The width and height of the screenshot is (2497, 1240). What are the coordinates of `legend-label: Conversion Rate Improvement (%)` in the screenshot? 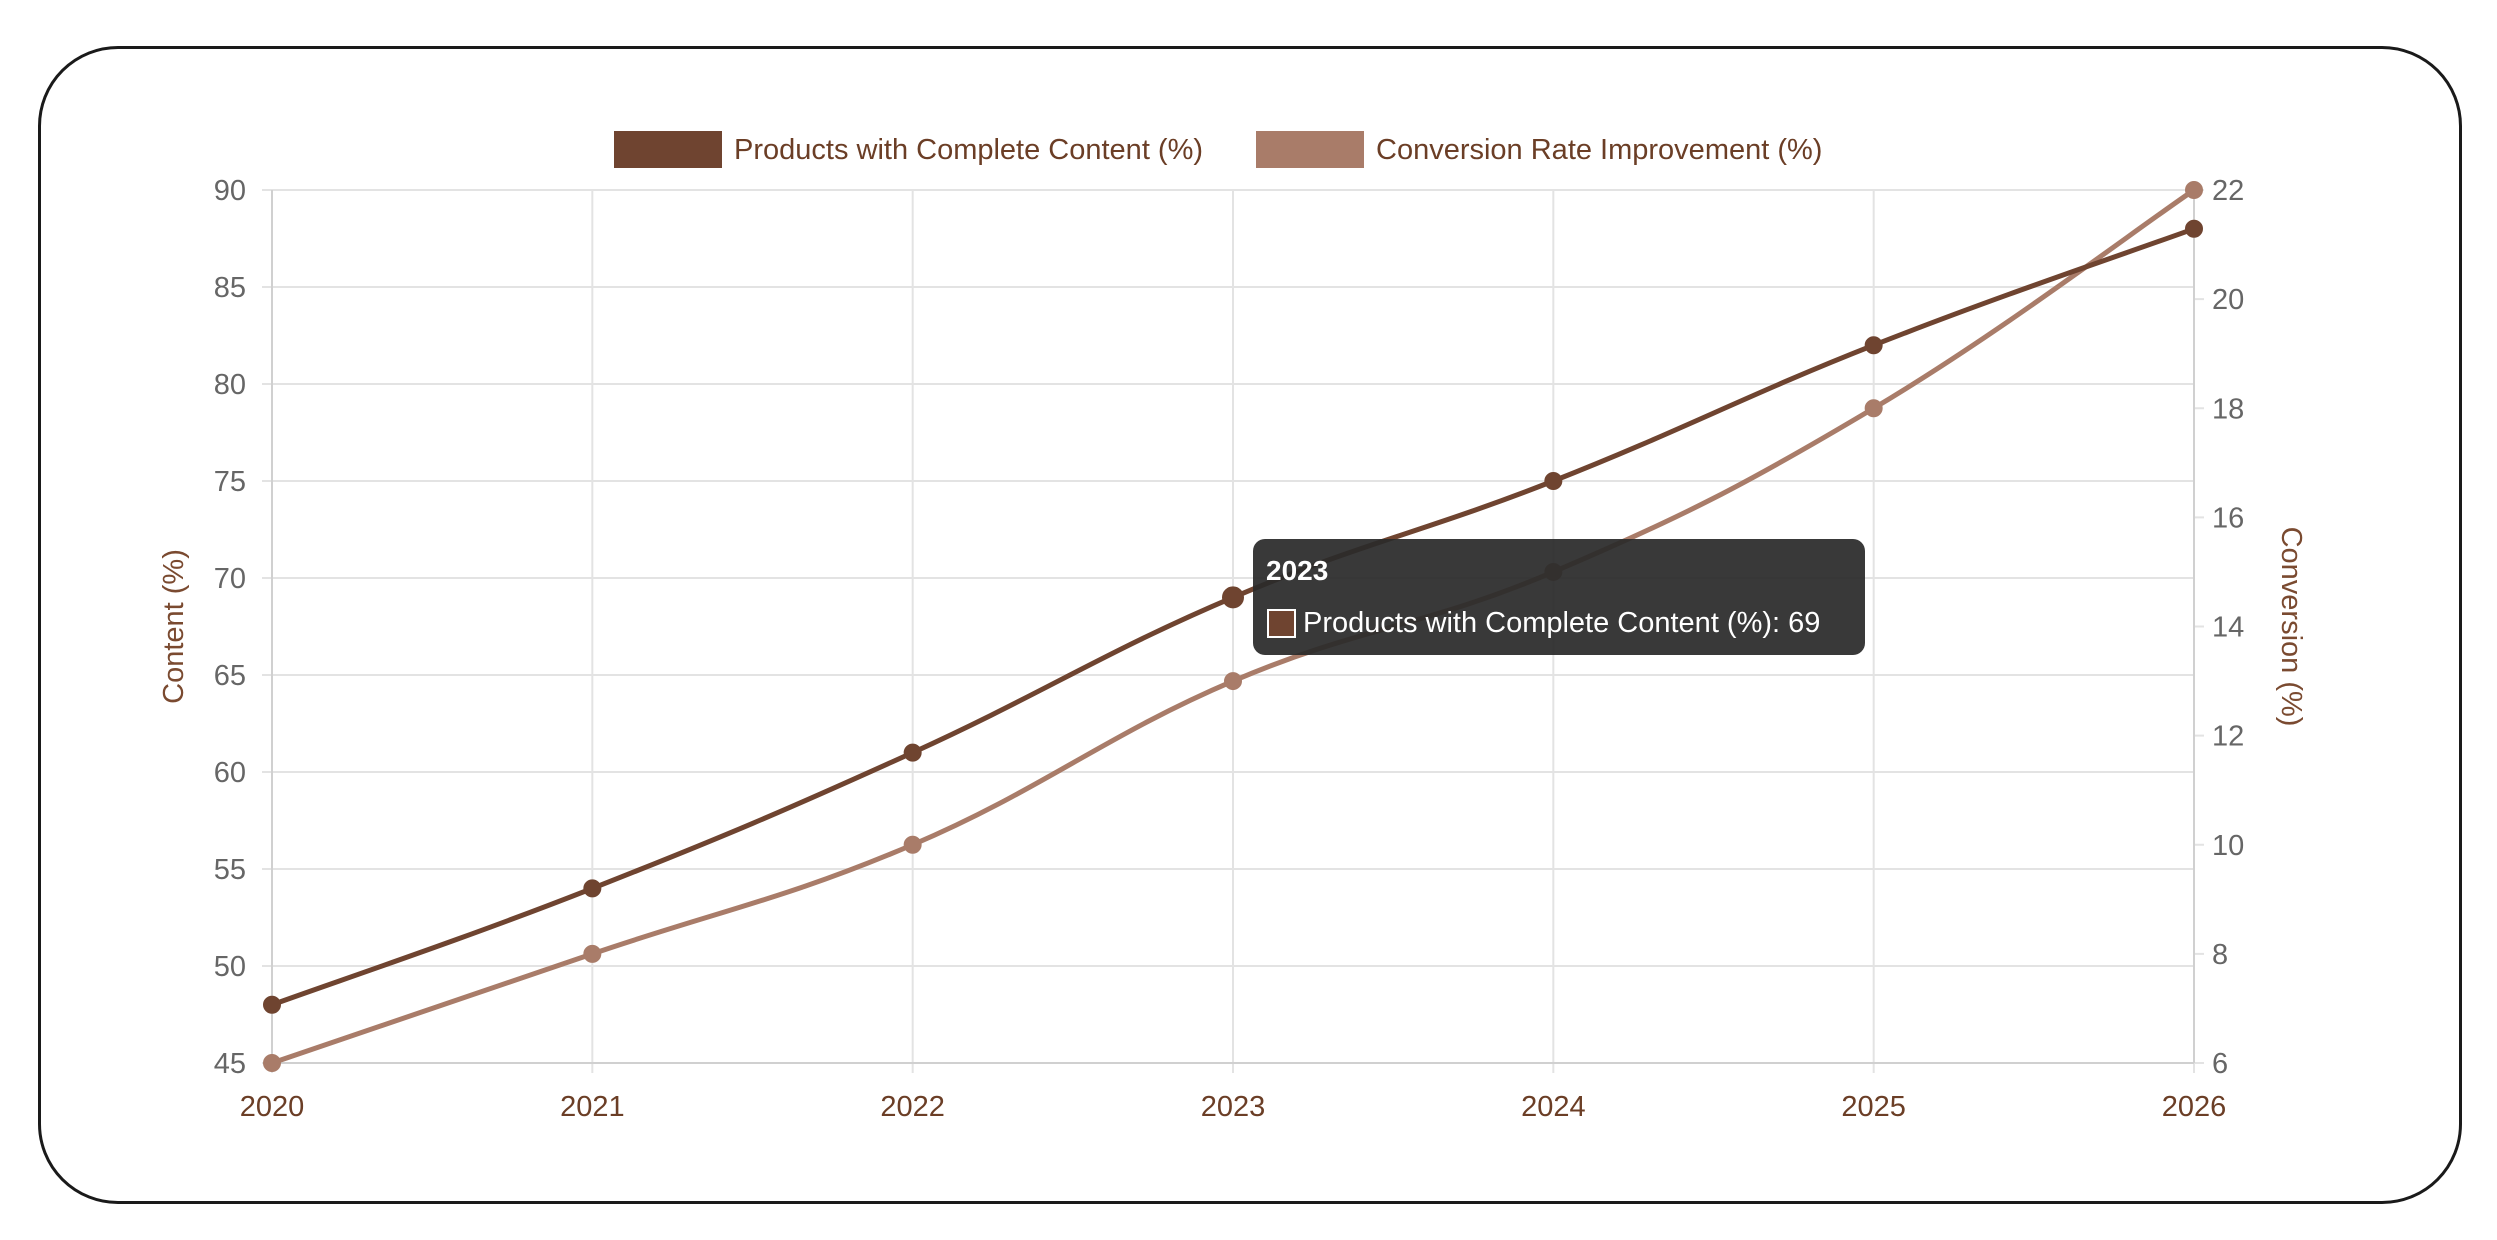 It's located at (1599, 150).